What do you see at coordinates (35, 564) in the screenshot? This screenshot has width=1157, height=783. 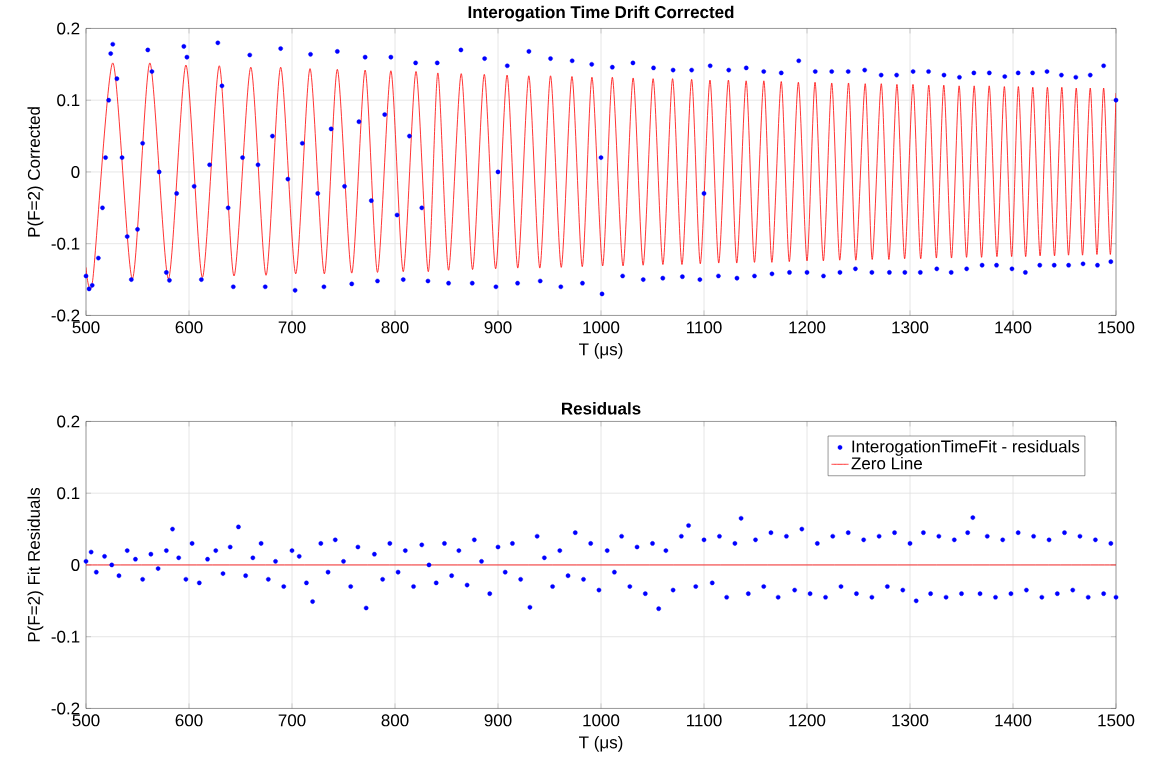 I see `y-axis-title: P(F=2) Fit Residuals` at bounding box center [35, 564].